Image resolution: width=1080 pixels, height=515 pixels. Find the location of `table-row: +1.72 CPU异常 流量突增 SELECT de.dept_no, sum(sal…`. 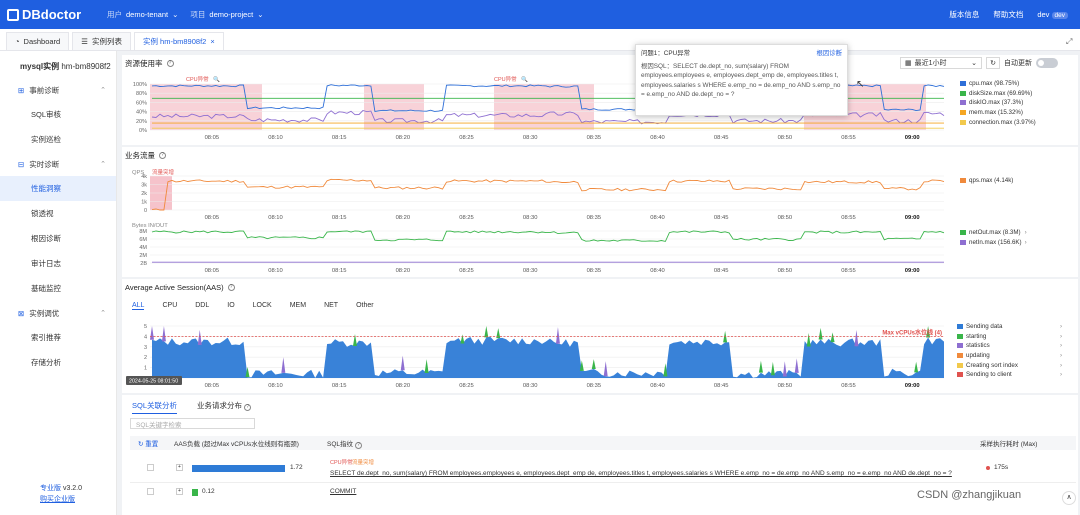

table-row: +1.72 CPU异常 流量突增 SELECT de.dept_no, sum(sal… is located at coordinates (603, 468).